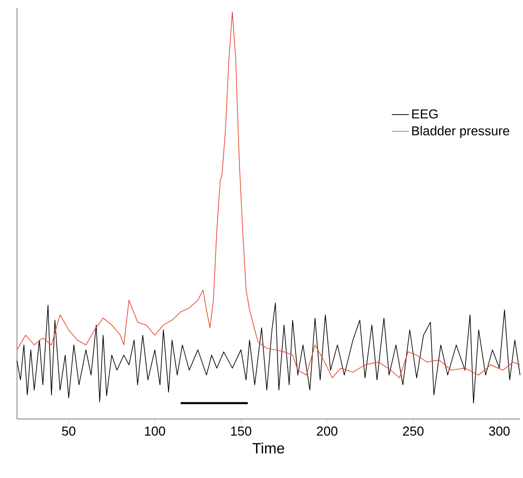 This screenshot has height=478, width=523. What do you see at coordinates (413, 431) in the screenshot?
I see `x-tick-label: 250` at bounding box center [413, 431].